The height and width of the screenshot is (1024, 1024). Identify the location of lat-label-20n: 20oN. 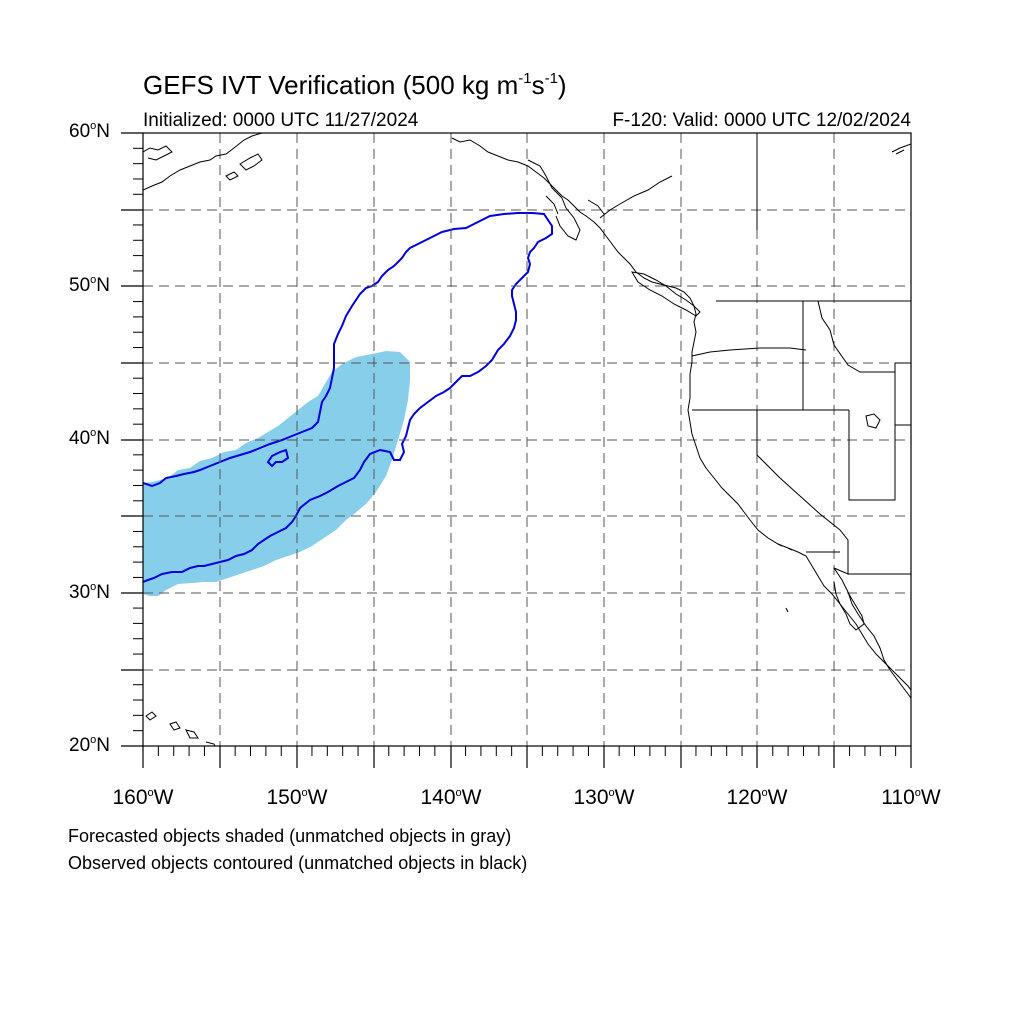
(89, 745).